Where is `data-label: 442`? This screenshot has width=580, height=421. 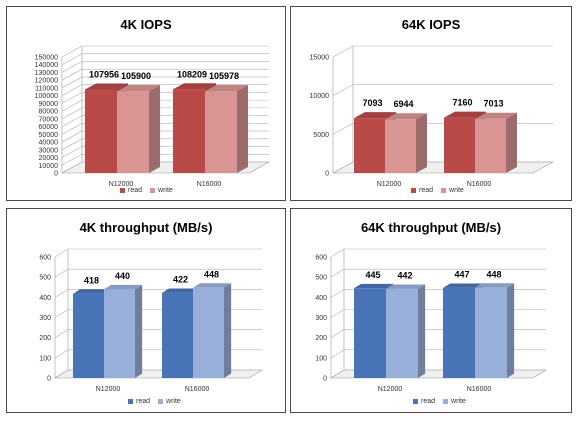 data-label: 442 is located at coordinates (404, 275).